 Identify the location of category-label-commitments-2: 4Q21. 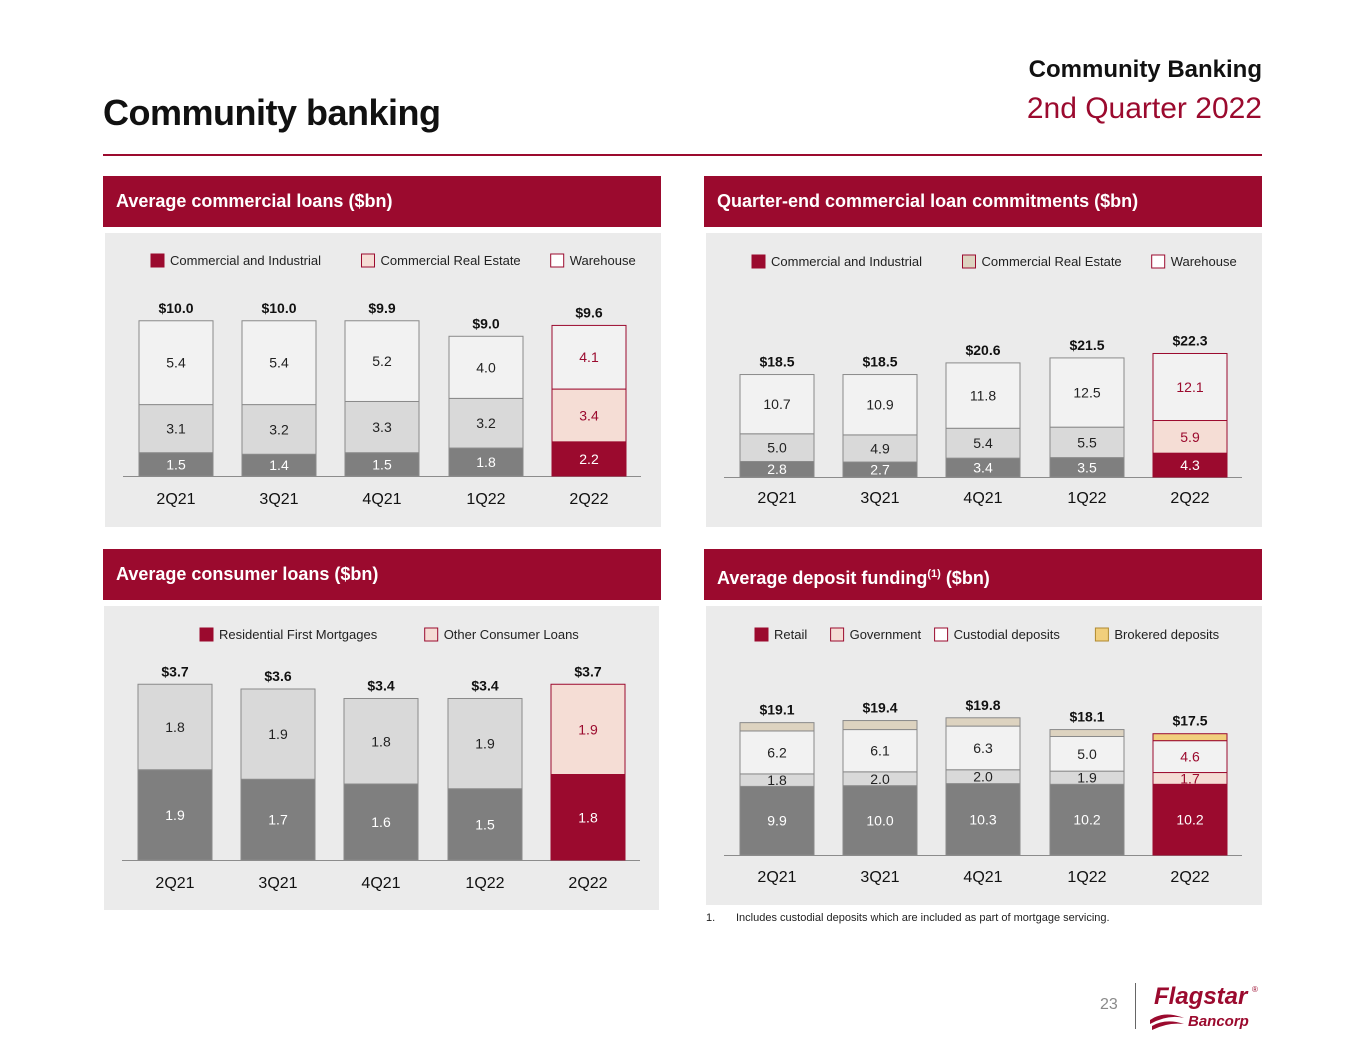
(982, 498).